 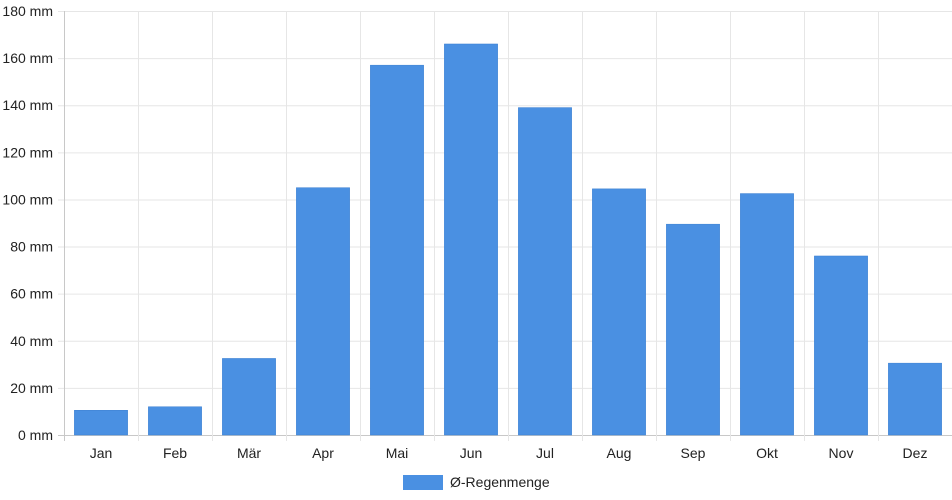 I want to click on y-tick-label: 40 mm, so click(x=31, y=341).